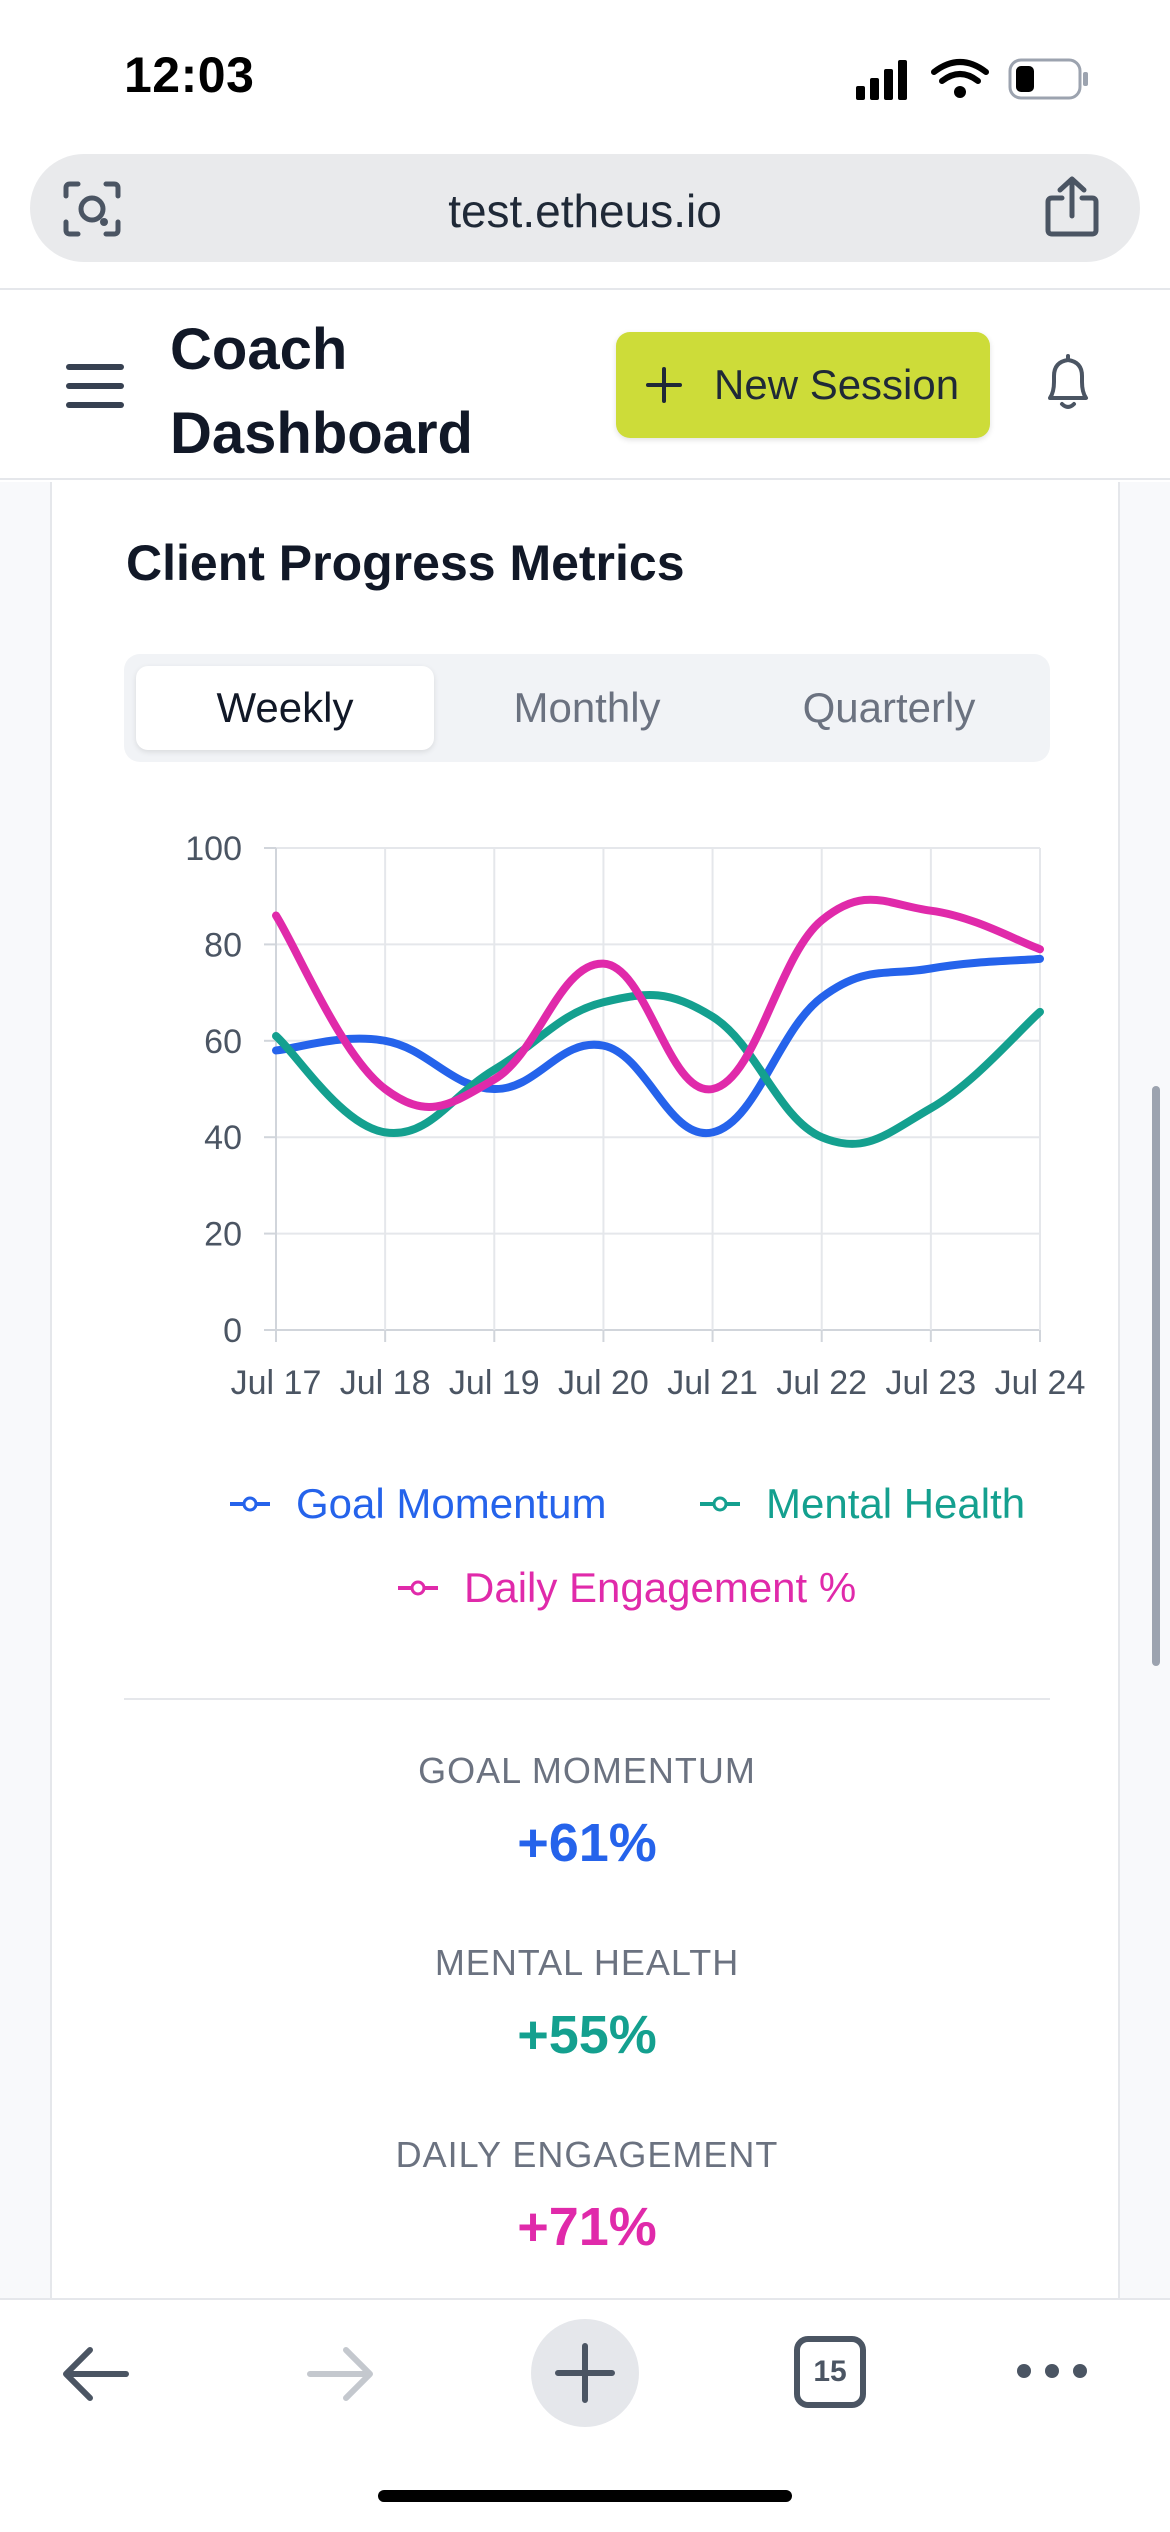 The height and width of the screenshot is (2532, 1170). I want to click on y-tick-label: 0, so click(232, 1331).